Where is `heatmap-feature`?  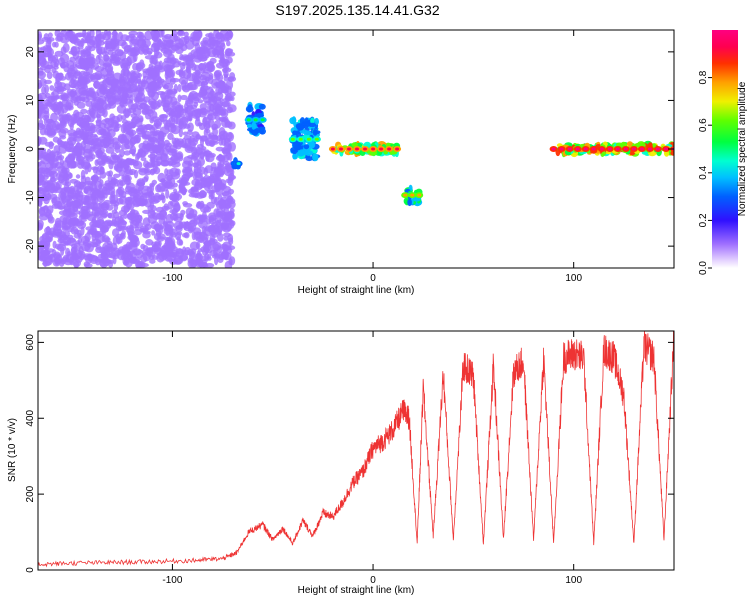 heatmap-feature is located at coordinates (137, 149).